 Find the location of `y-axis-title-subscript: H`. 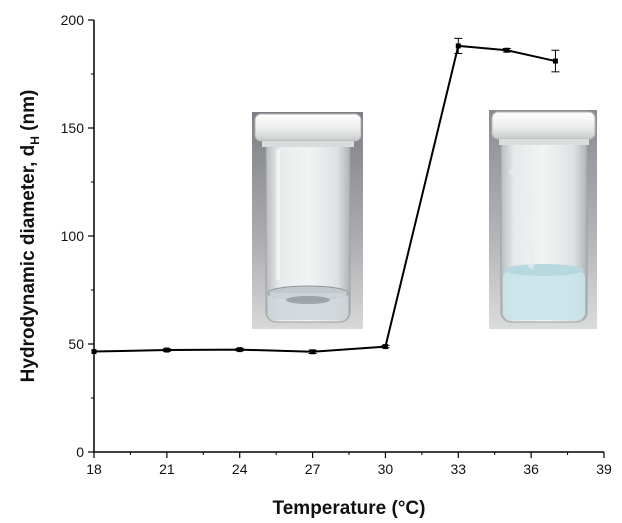

y-axis-title-subscript: H is located at coordinates (35, 140).